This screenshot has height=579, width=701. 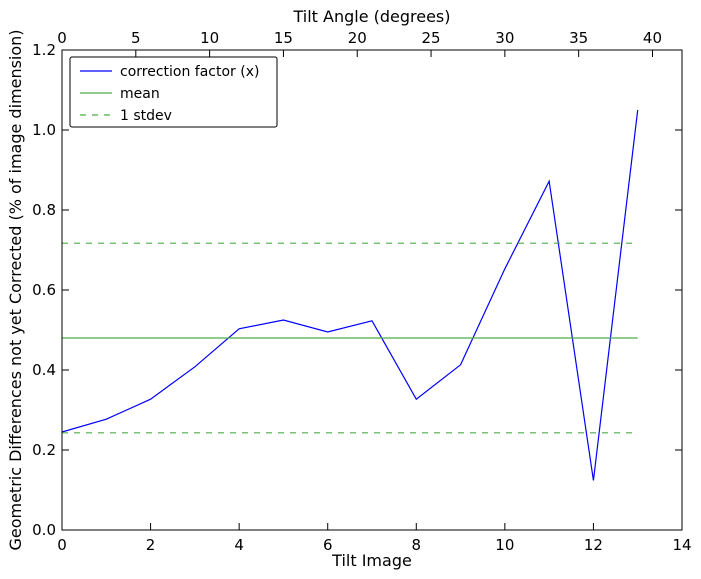 What do you see at coordinates (578, 38) in the screenshot?
I see `top-x-tick-label: 35` at bounding box center [578, 38].